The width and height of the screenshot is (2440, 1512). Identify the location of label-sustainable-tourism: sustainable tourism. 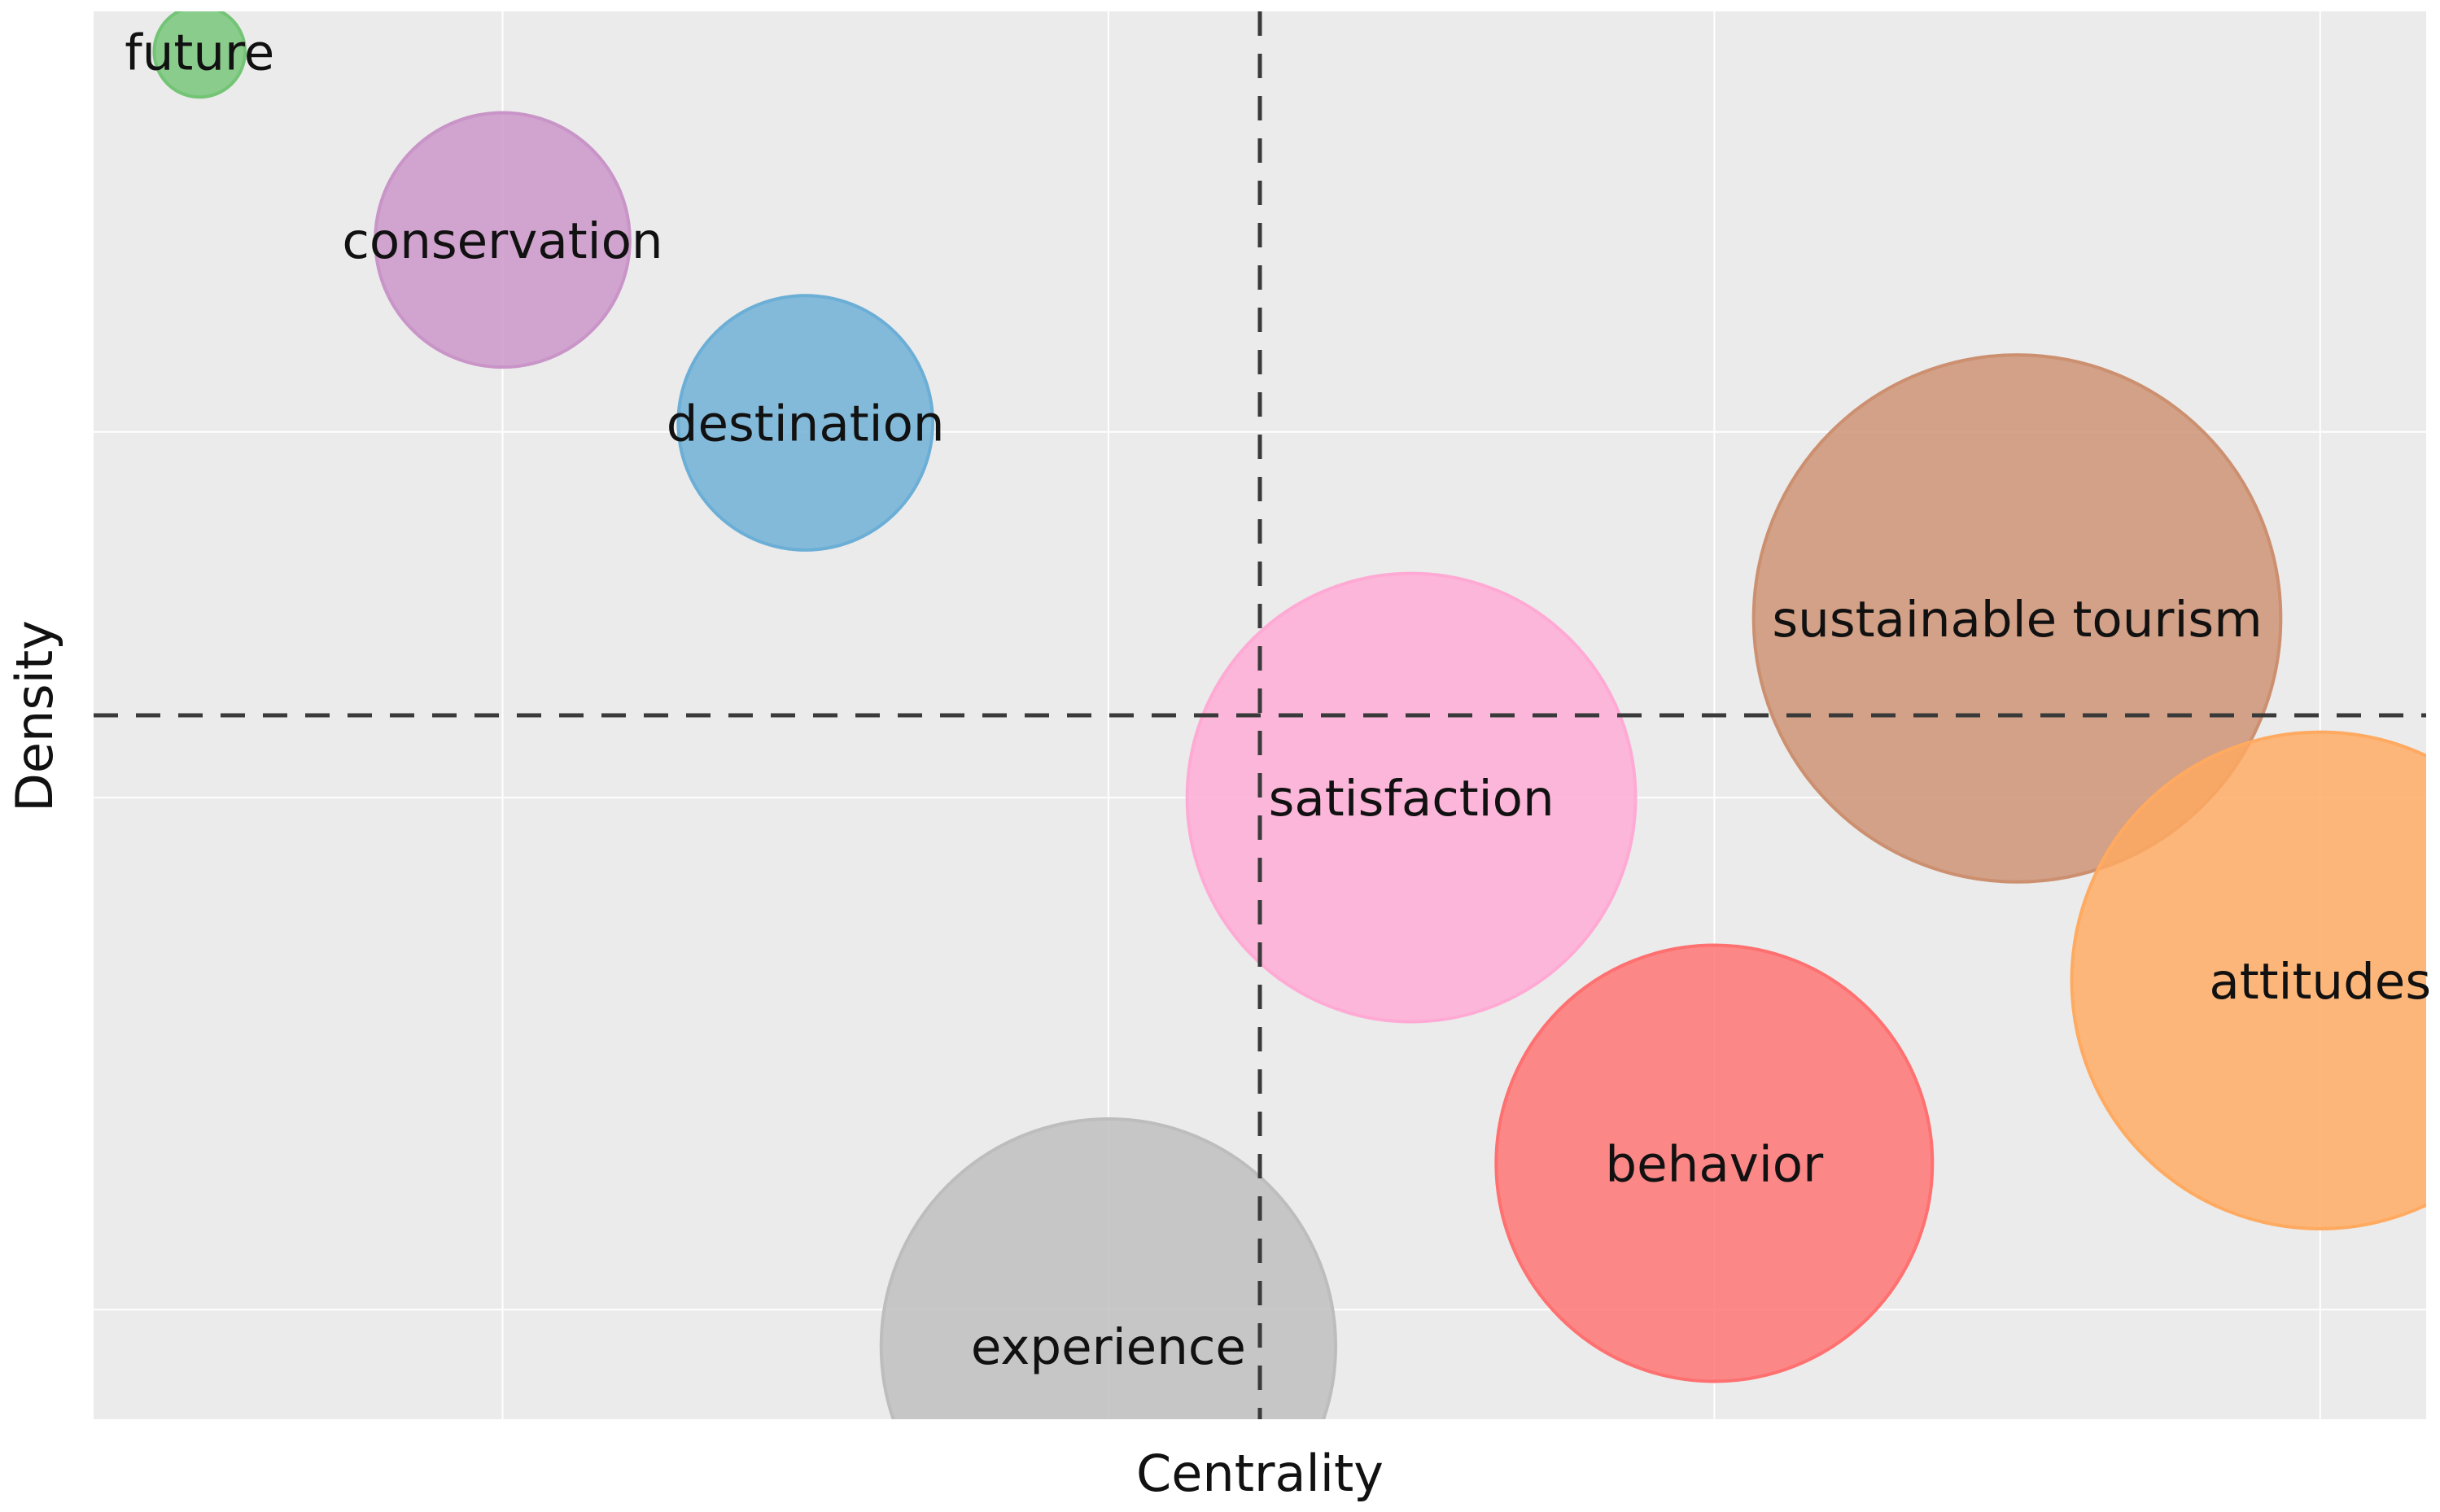
(2017, 620).